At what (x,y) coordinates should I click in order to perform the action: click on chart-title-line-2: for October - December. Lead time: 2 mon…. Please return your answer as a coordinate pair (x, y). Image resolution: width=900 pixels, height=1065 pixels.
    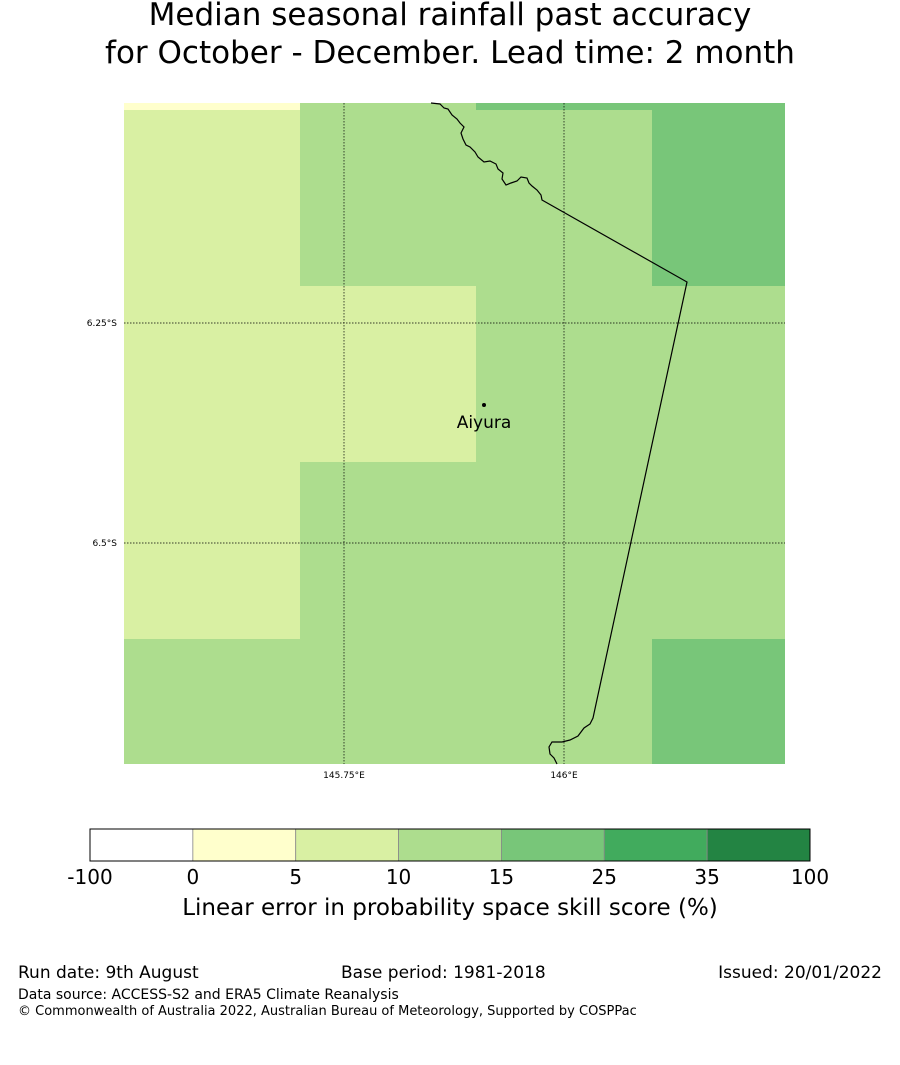
    Looking at the image, I should click on (450, 53).